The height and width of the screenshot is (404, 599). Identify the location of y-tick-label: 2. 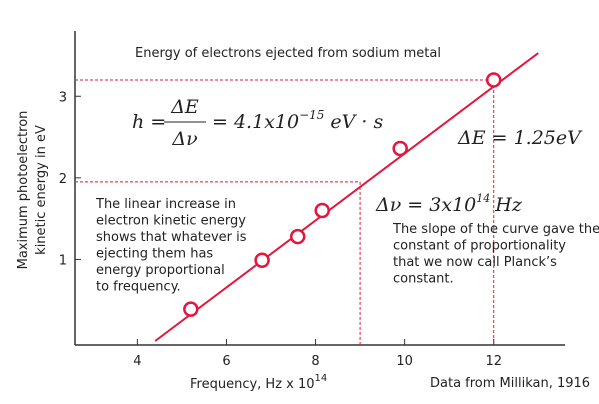
(63, 179).